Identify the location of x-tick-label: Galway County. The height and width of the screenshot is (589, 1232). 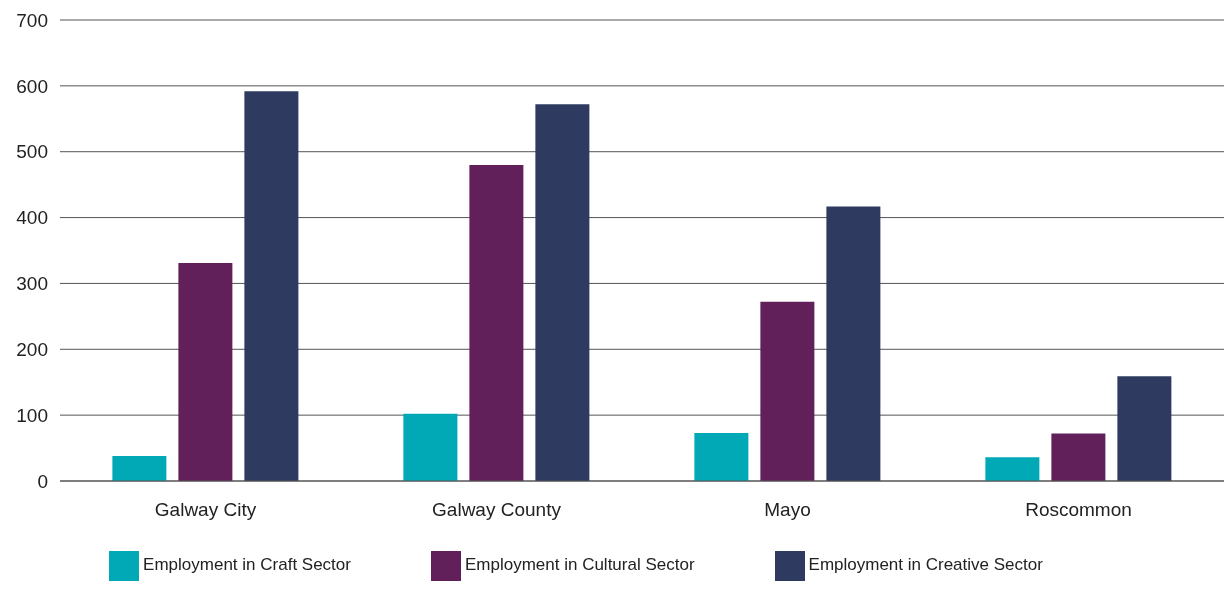
(497, 510).